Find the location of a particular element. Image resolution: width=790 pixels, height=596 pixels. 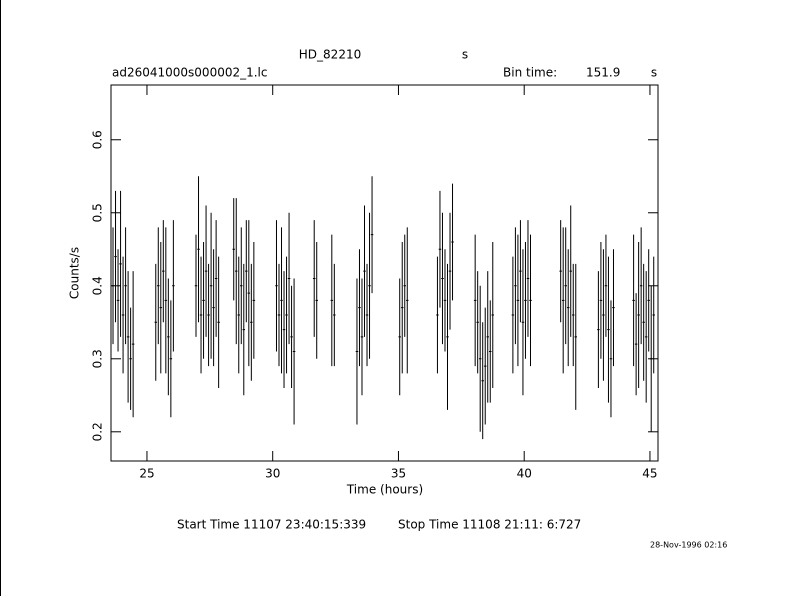

bin-time-unit: s is located at coordinates (654, 73).